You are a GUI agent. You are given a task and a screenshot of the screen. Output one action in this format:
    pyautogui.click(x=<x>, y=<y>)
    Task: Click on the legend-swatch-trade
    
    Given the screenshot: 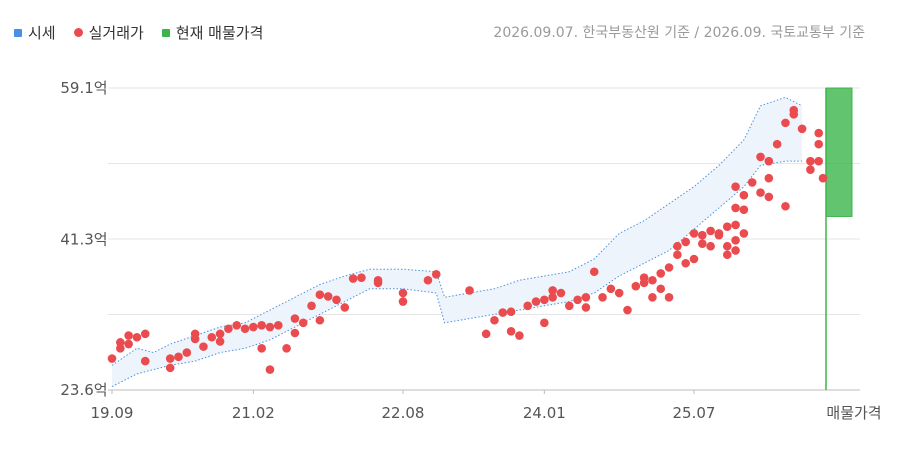 What is the action you would take?
    pyautogui.click(x=78, y=32)
    